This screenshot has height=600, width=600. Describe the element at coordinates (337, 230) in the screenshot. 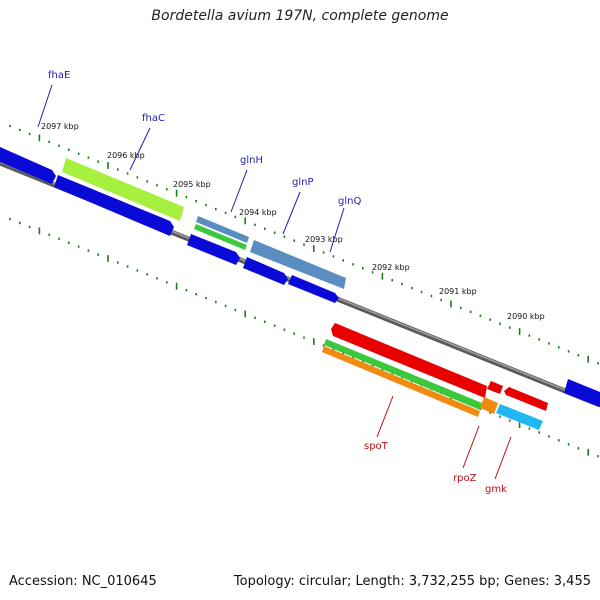

I see `label-leader-glnQ` at that location.